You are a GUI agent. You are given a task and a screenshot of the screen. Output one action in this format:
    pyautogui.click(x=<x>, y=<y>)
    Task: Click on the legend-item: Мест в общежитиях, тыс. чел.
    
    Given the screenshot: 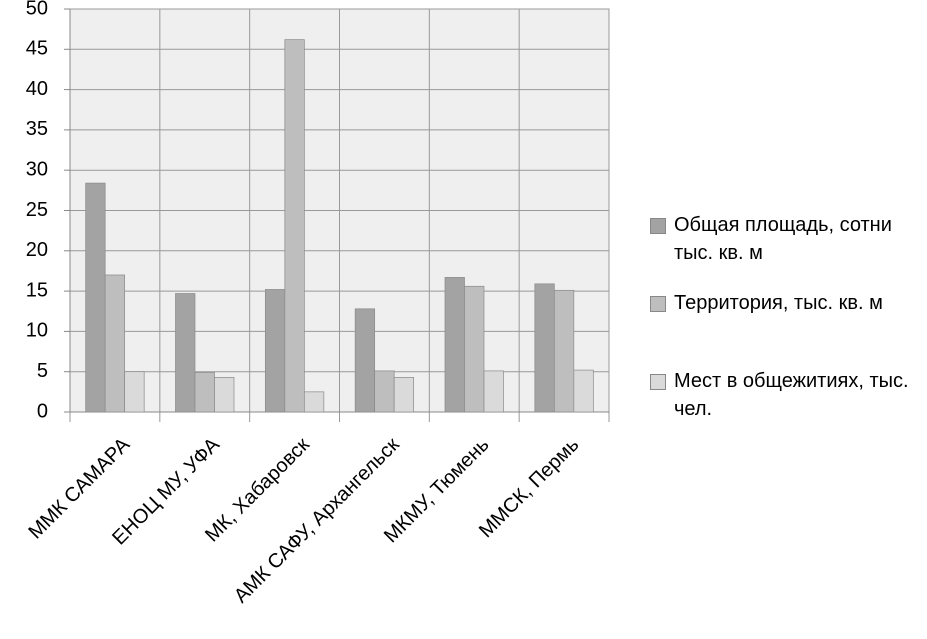 What is the action you would take?
    pyautogui.click(x=787, y=395)
    